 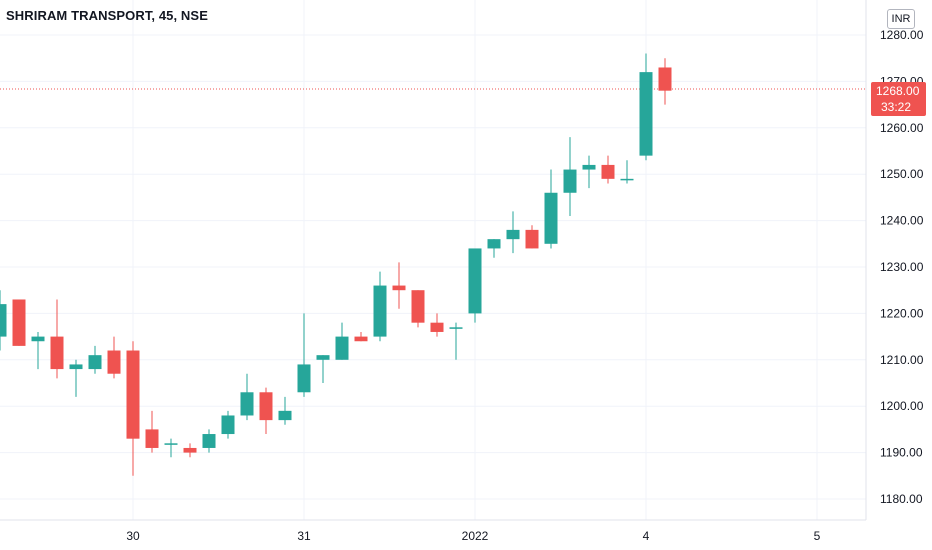 I want to click on y-tick-label: 1260.00, so click(x=902, y=128).